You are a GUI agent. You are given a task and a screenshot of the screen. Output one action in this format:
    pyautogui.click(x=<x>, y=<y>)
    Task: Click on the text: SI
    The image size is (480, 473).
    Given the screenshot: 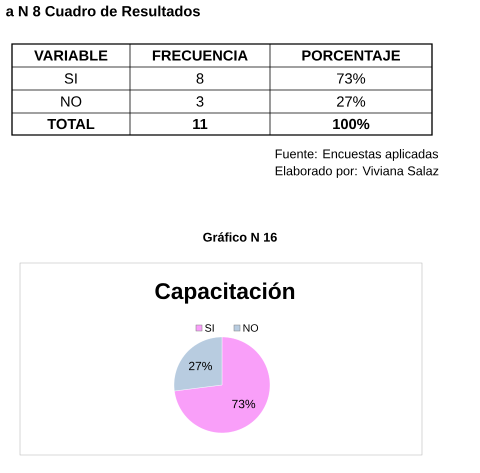 What is the action you would take?
    pyautogui.click(x=70, y=78)
    